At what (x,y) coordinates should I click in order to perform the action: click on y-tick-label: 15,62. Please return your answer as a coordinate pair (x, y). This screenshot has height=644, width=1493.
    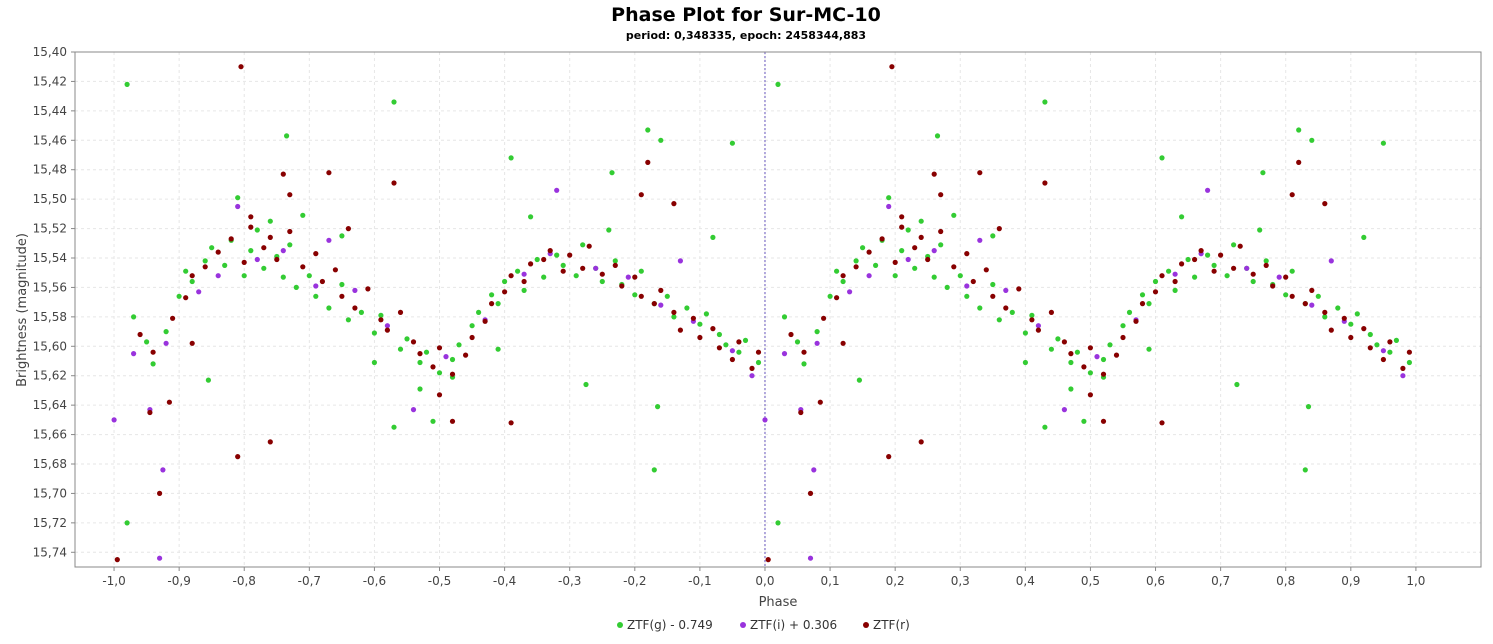
    Looking at the image, I should click on (50, 376).